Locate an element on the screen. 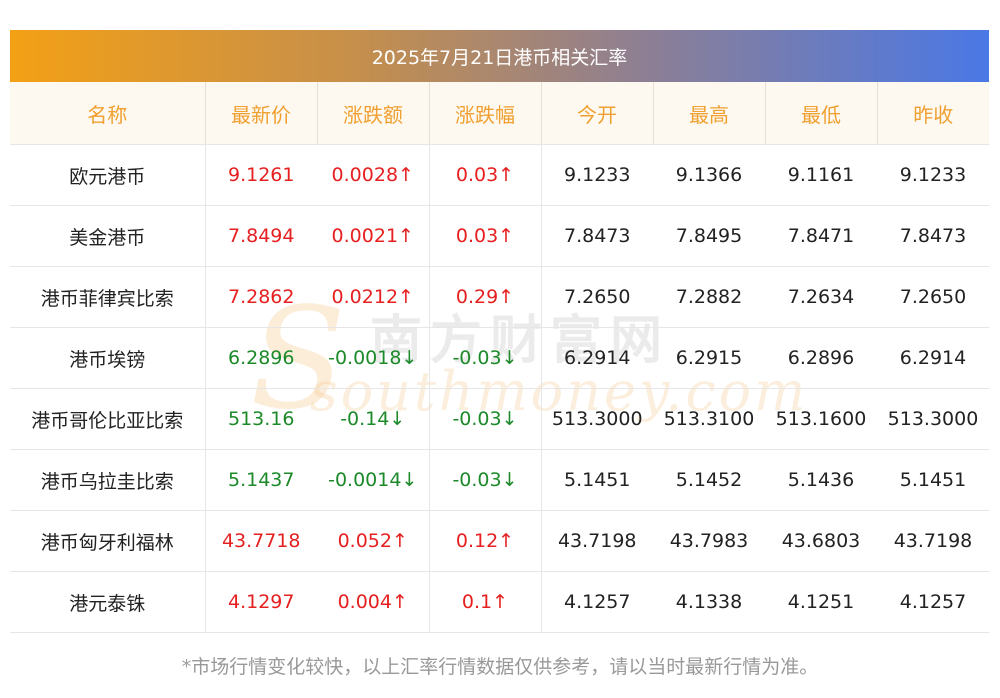  cell-change: 0.052↑ is located at coordinates (373, 541).